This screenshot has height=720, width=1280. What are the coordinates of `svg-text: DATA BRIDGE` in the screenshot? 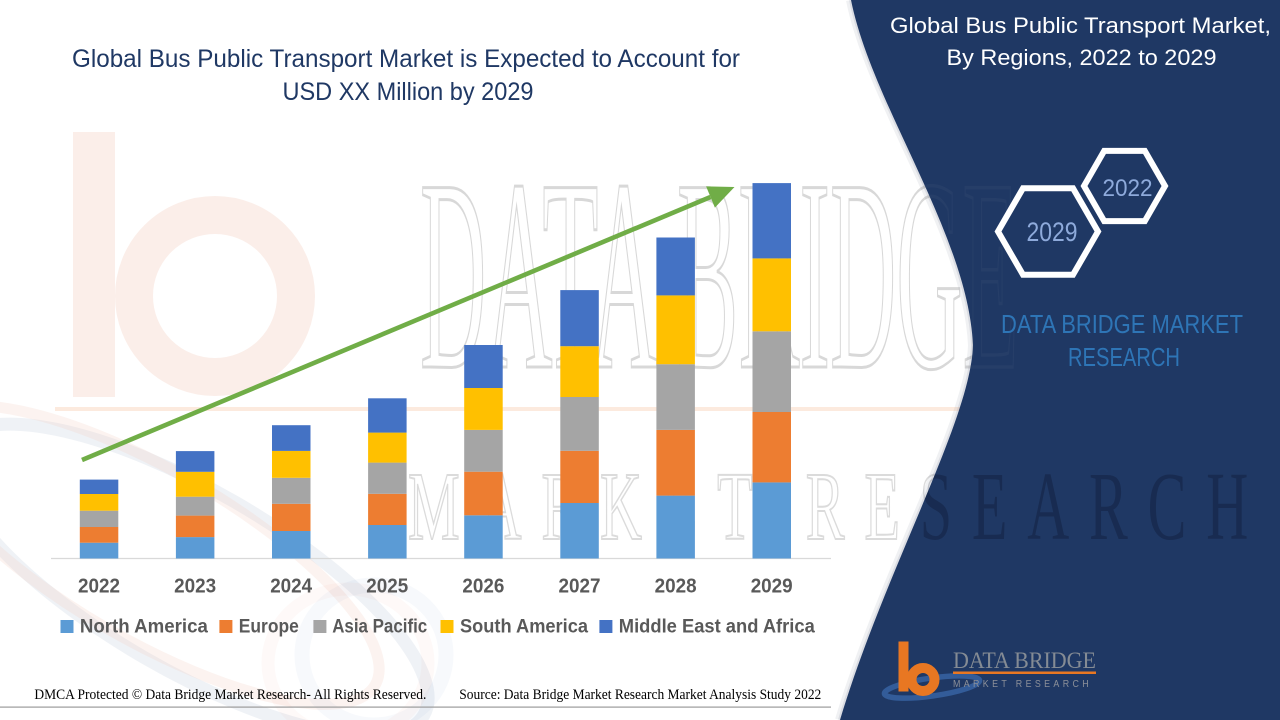 It's located at (1024, 660).